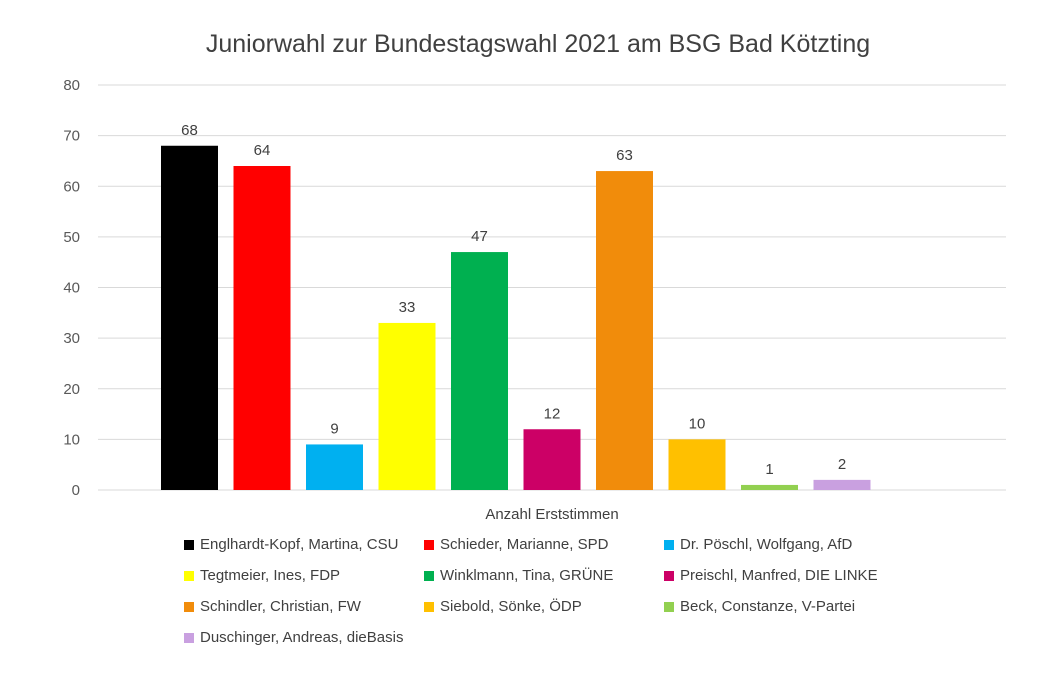 The width and height of the screenshot is (1056, 697). Describe the element at coordinates (769, 469) in the screenshot. I see `data-label: 1` at that location.